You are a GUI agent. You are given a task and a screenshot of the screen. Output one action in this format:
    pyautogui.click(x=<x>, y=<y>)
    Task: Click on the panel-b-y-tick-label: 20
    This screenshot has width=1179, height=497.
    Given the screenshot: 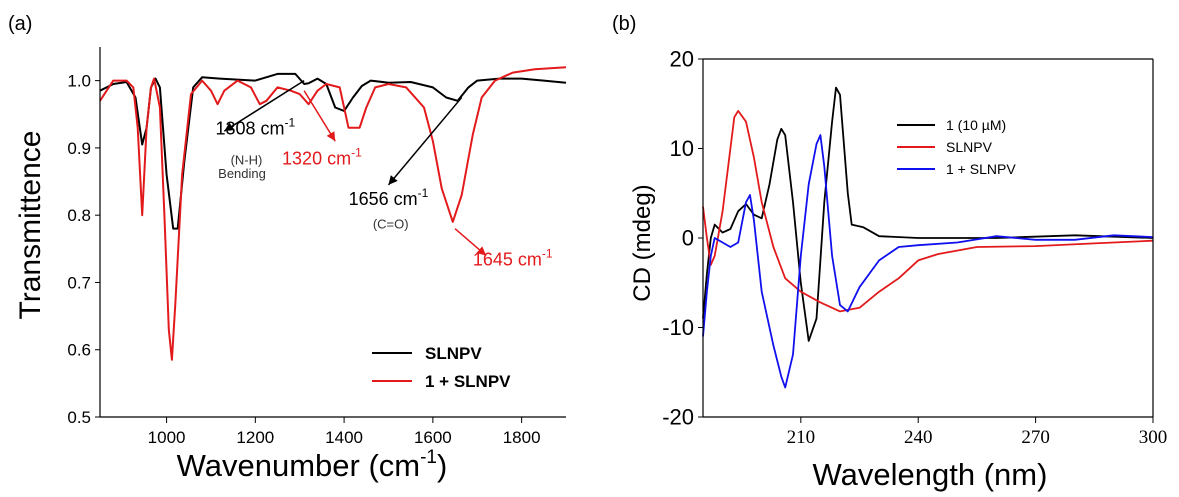 What is the action you would take?
    pyautogui.click(x=682, y=59)
    